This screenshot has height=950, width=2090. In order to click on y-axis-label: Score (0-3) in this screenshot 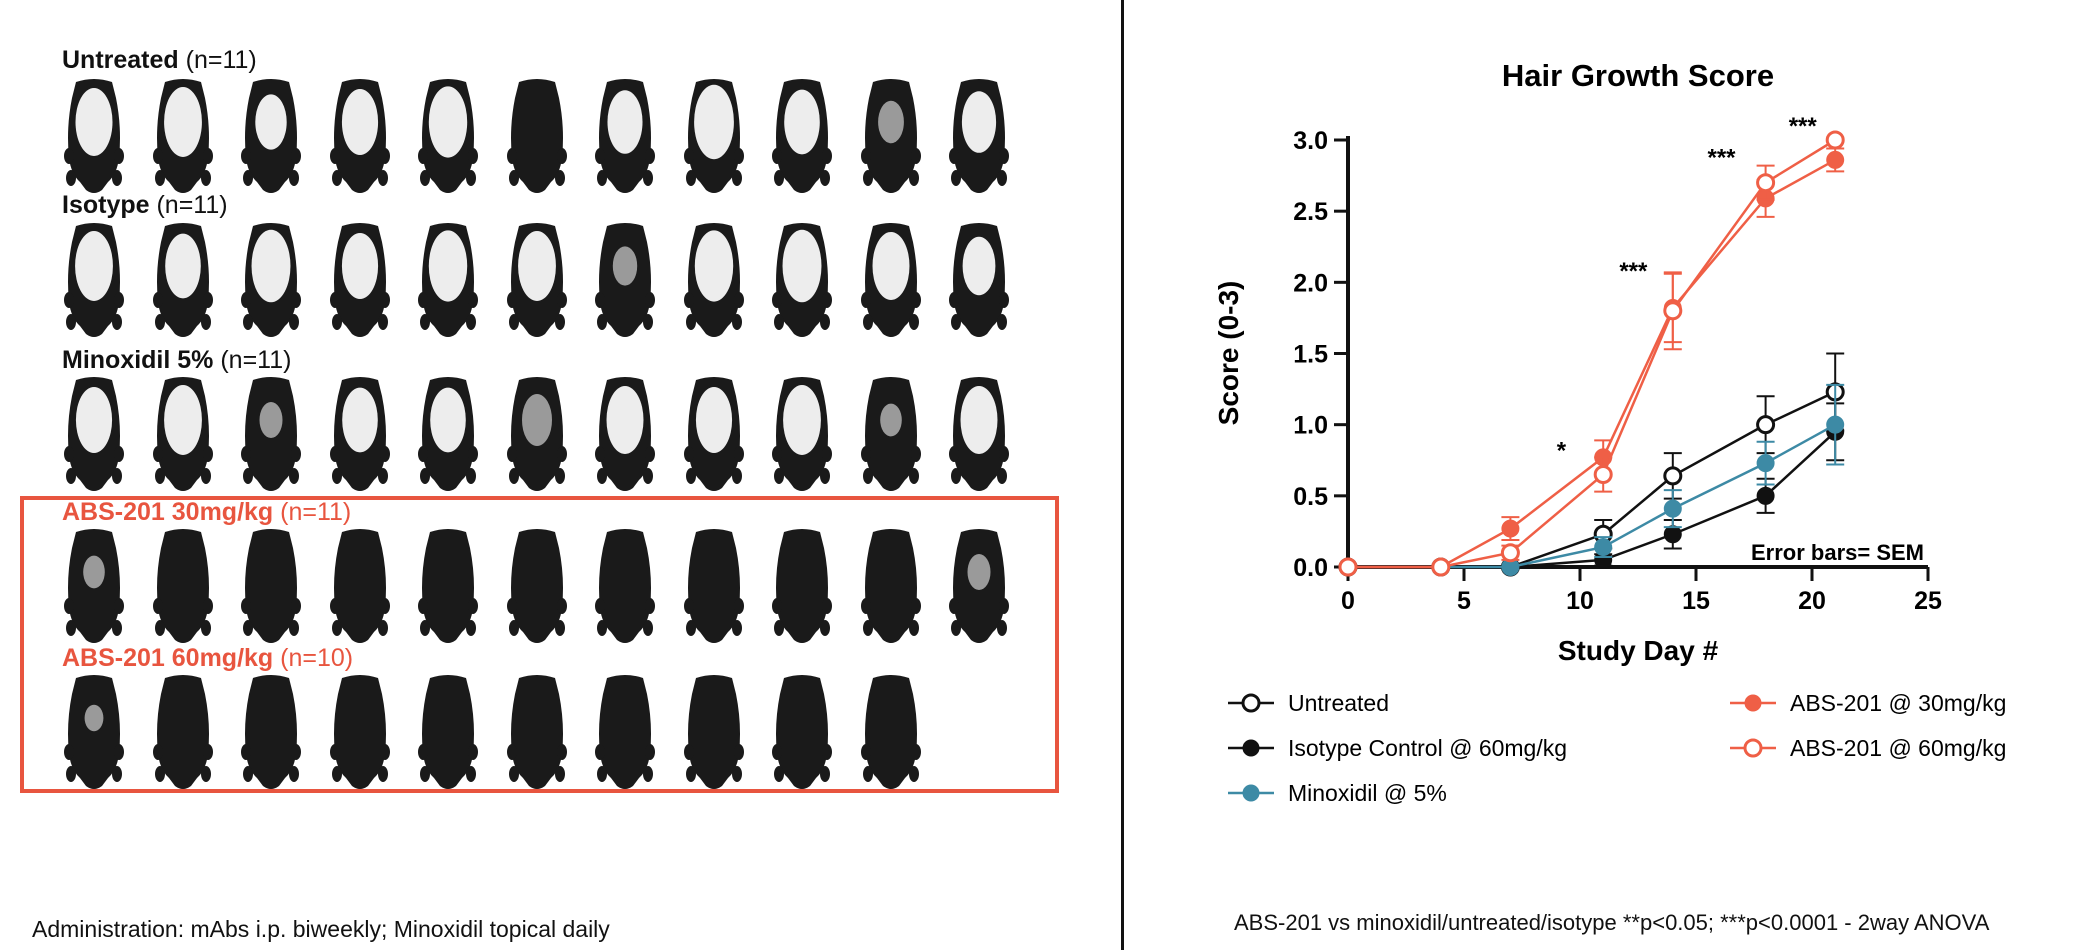, I will do `click(1228, 353)`.